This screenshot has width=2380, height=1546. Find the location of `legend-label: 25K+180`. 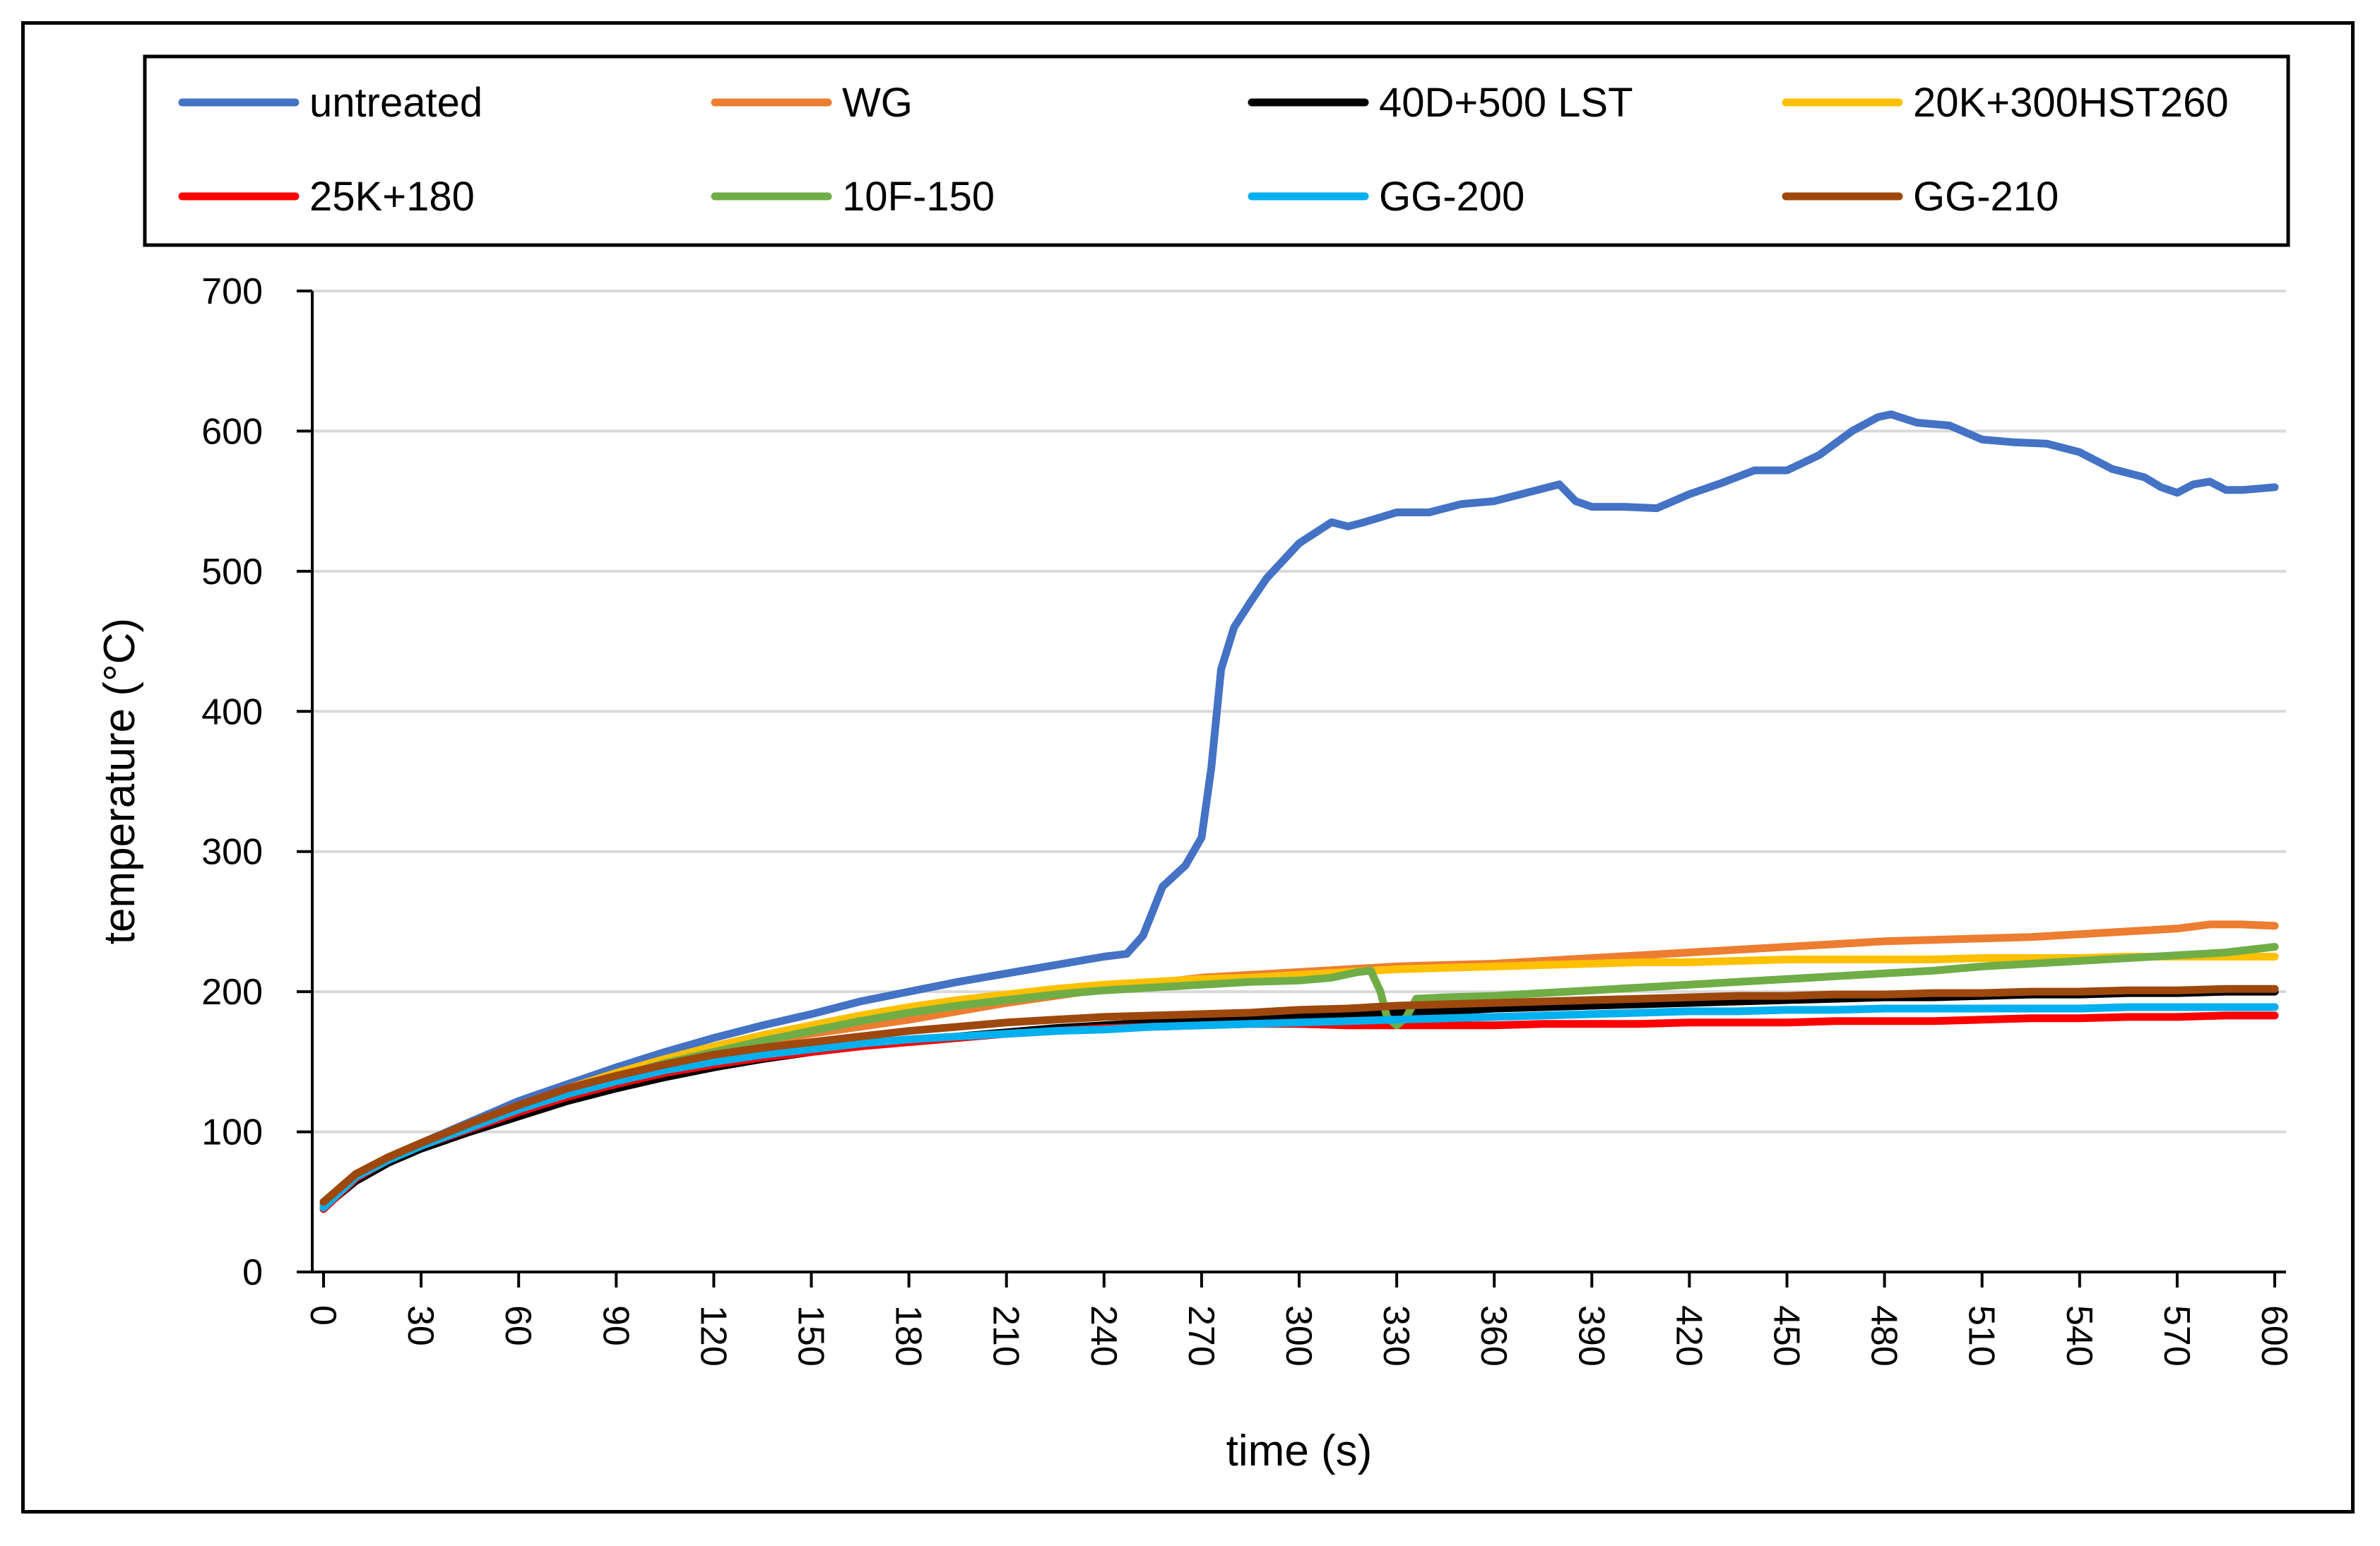

legend-label: 25K+180 is located at coordinates (392, 197).